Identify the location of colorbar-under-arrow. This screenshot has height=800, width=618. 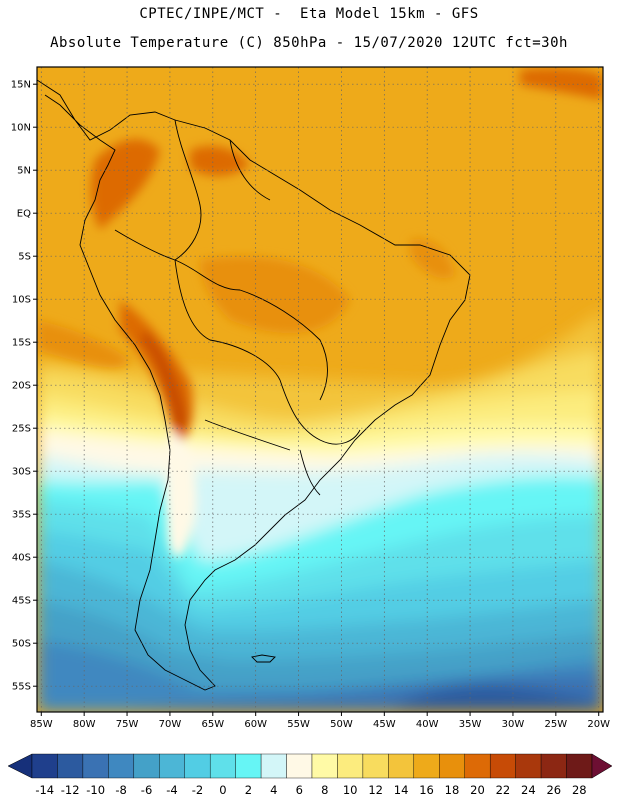
(20, 766).